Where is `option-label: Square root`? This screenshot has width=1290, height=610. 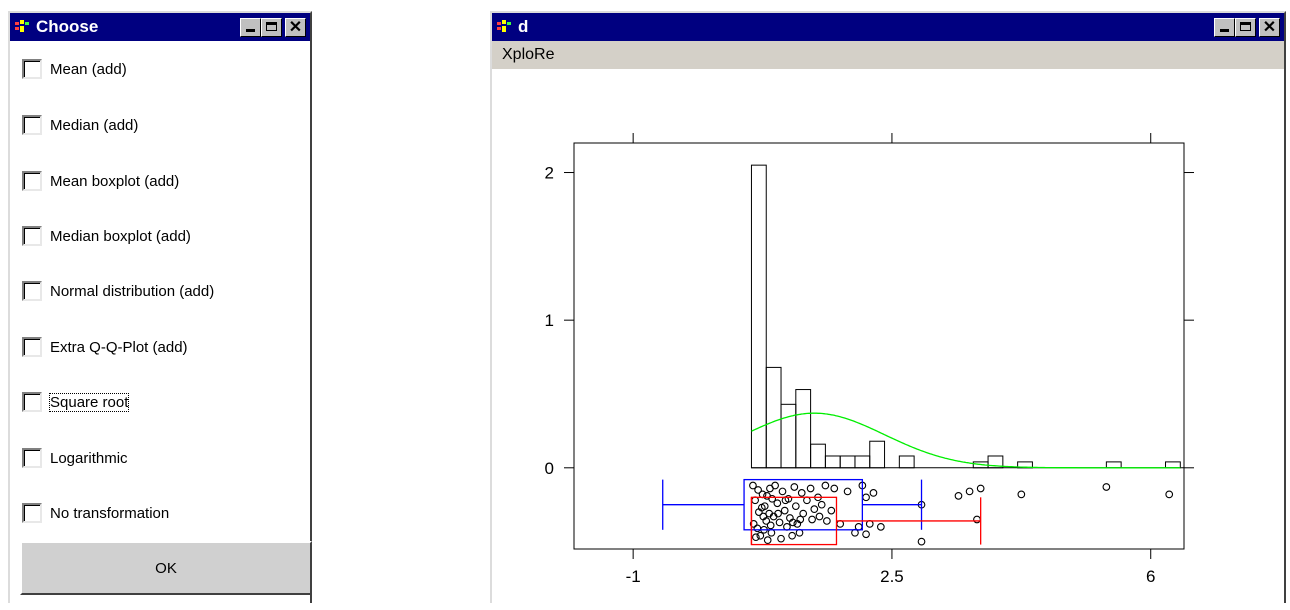 option-label: Square root is located at coordinates (89, 402).